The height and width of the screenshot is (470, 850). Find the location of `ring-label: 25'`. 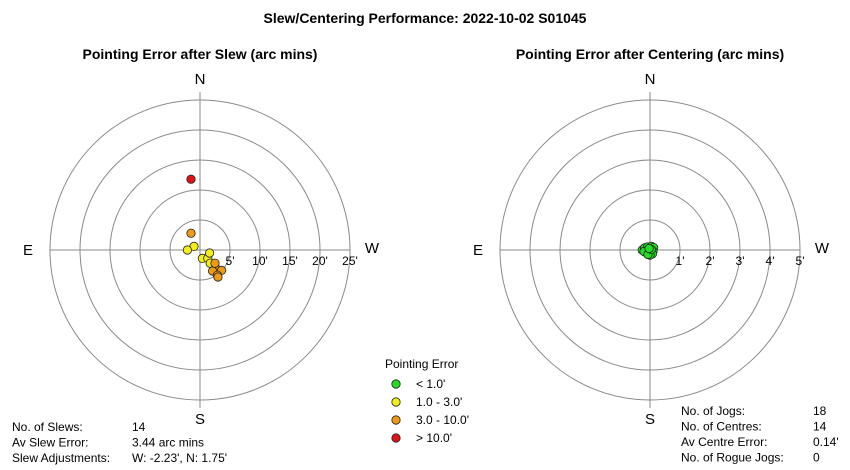

ring-label: 25' is located at coordinates (350, 261).